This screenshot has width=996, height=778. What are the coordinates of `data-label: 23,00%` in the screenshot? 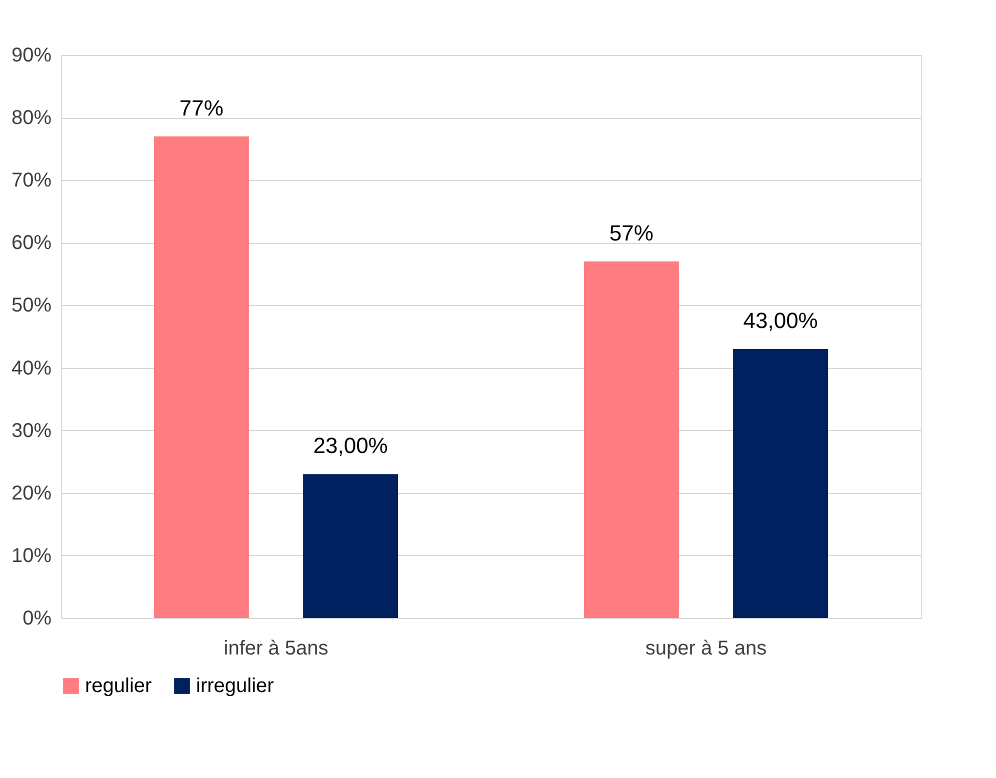 It's located at (350, 445).